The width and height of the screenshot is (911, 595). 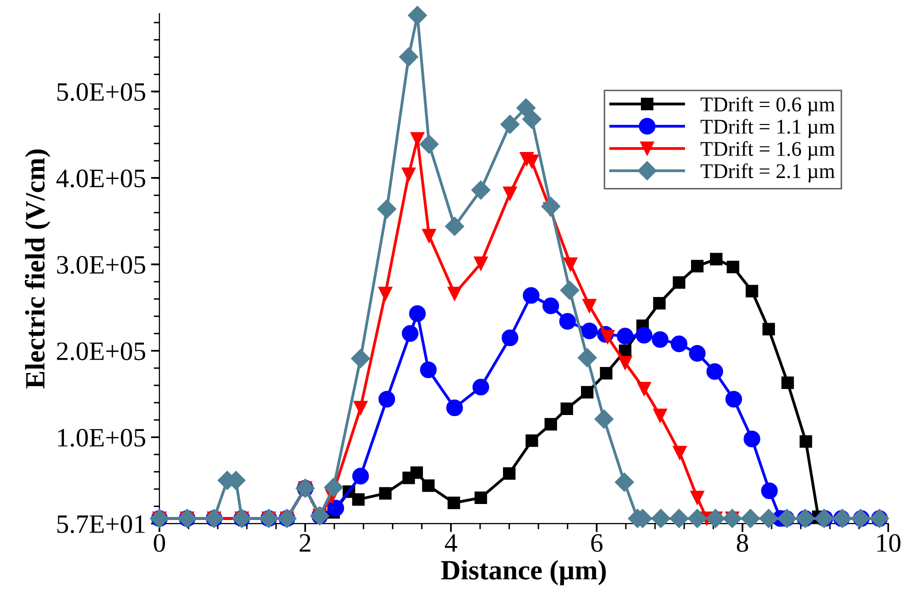 What do you see at coordinates (767, 128) in the screenshot?
I see `legend-label: TDrift = 1.1 µm` at bounding box center [767, 128].